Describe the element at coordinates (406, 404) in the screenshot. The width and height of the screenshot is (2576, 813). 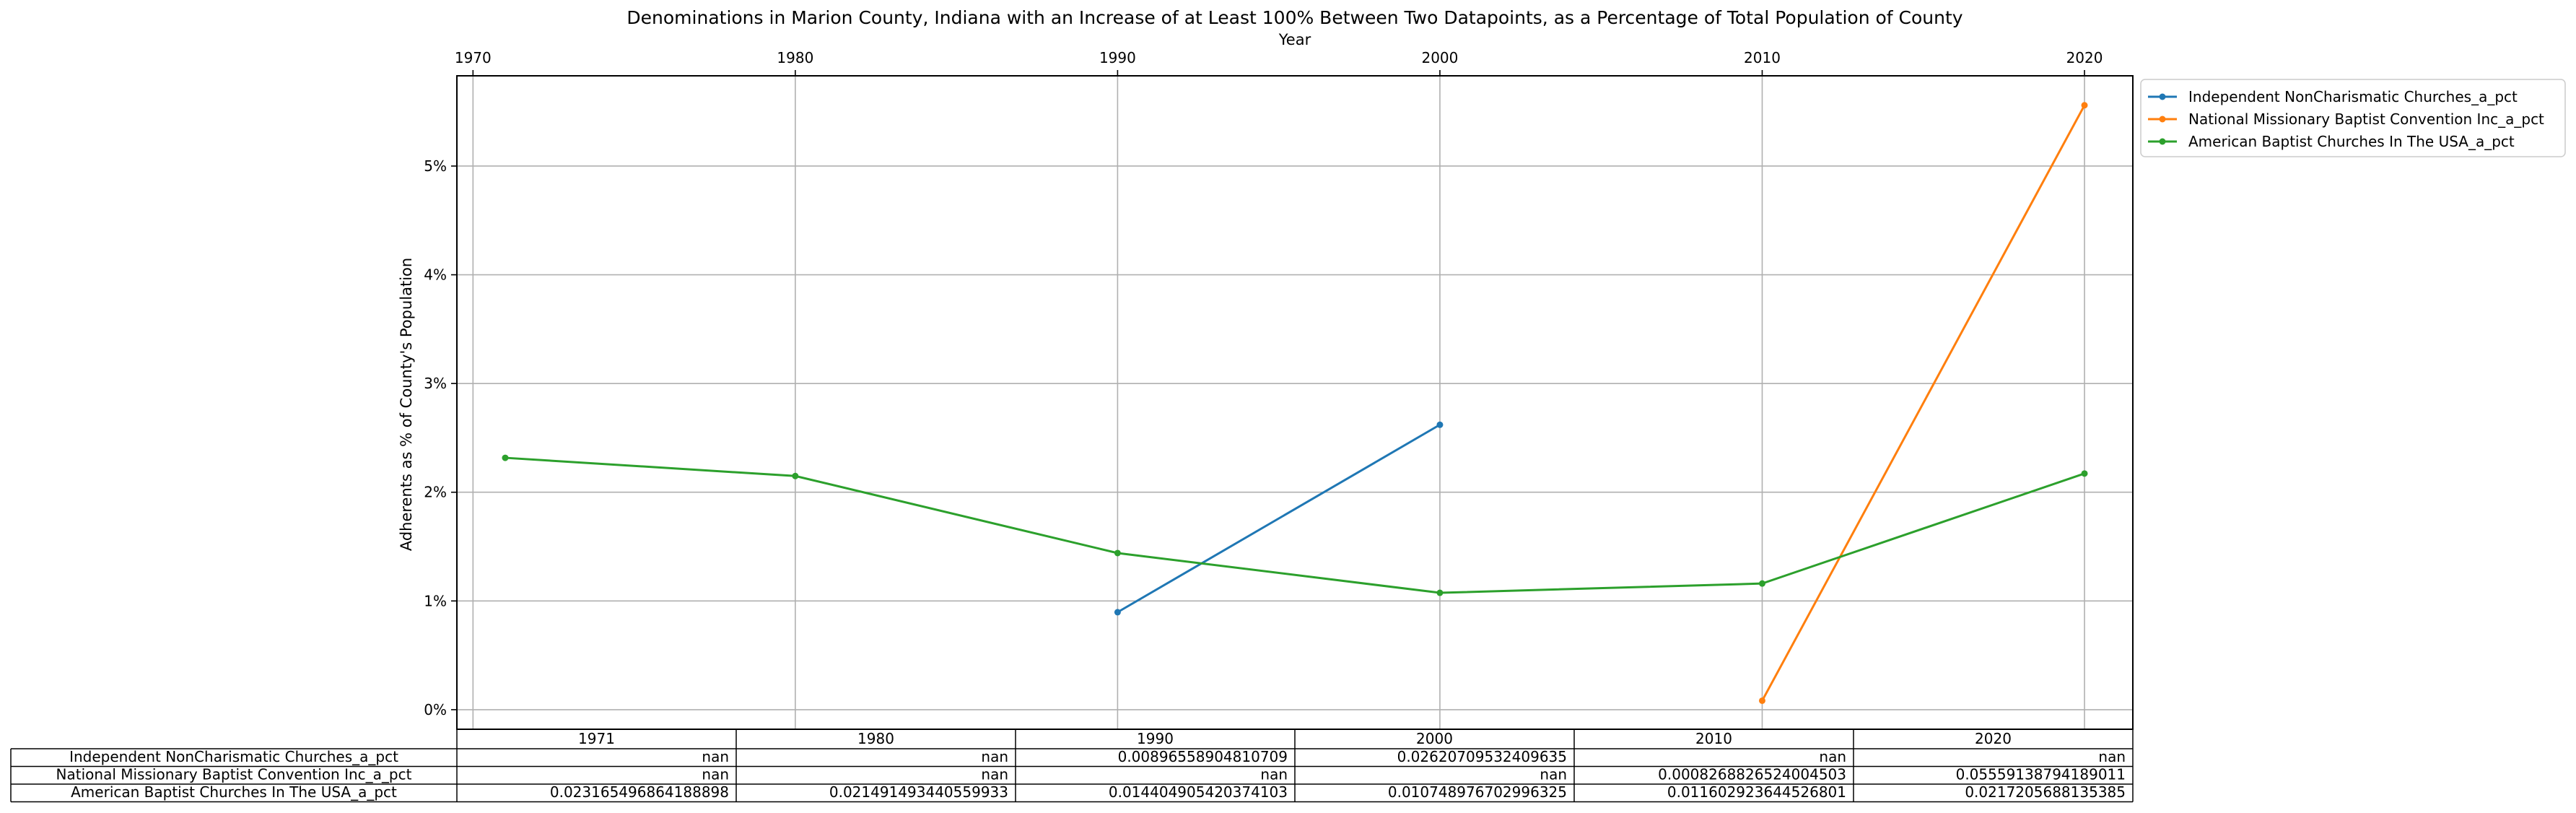
I see `y-axis-label: Adherents as % of County's Population` at that location.